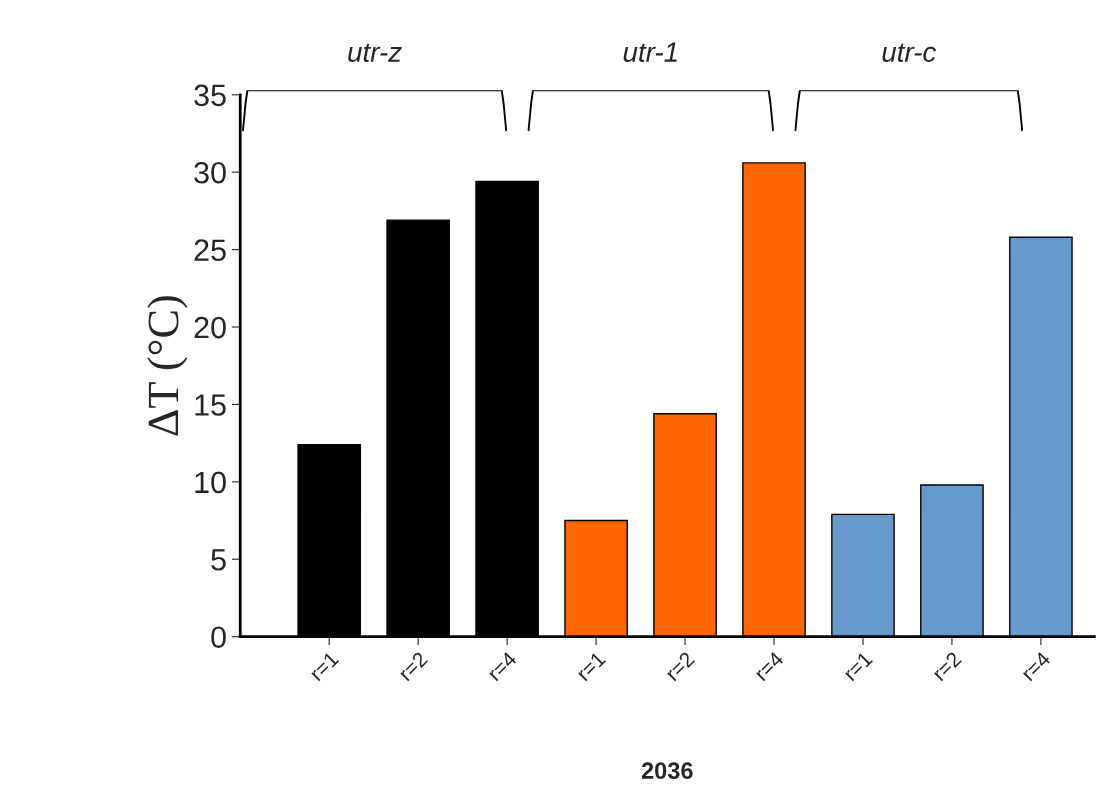  Describe the element at coordinates (667, 771) in the screenshot. I see `x-axis-title: 2036` at that location.